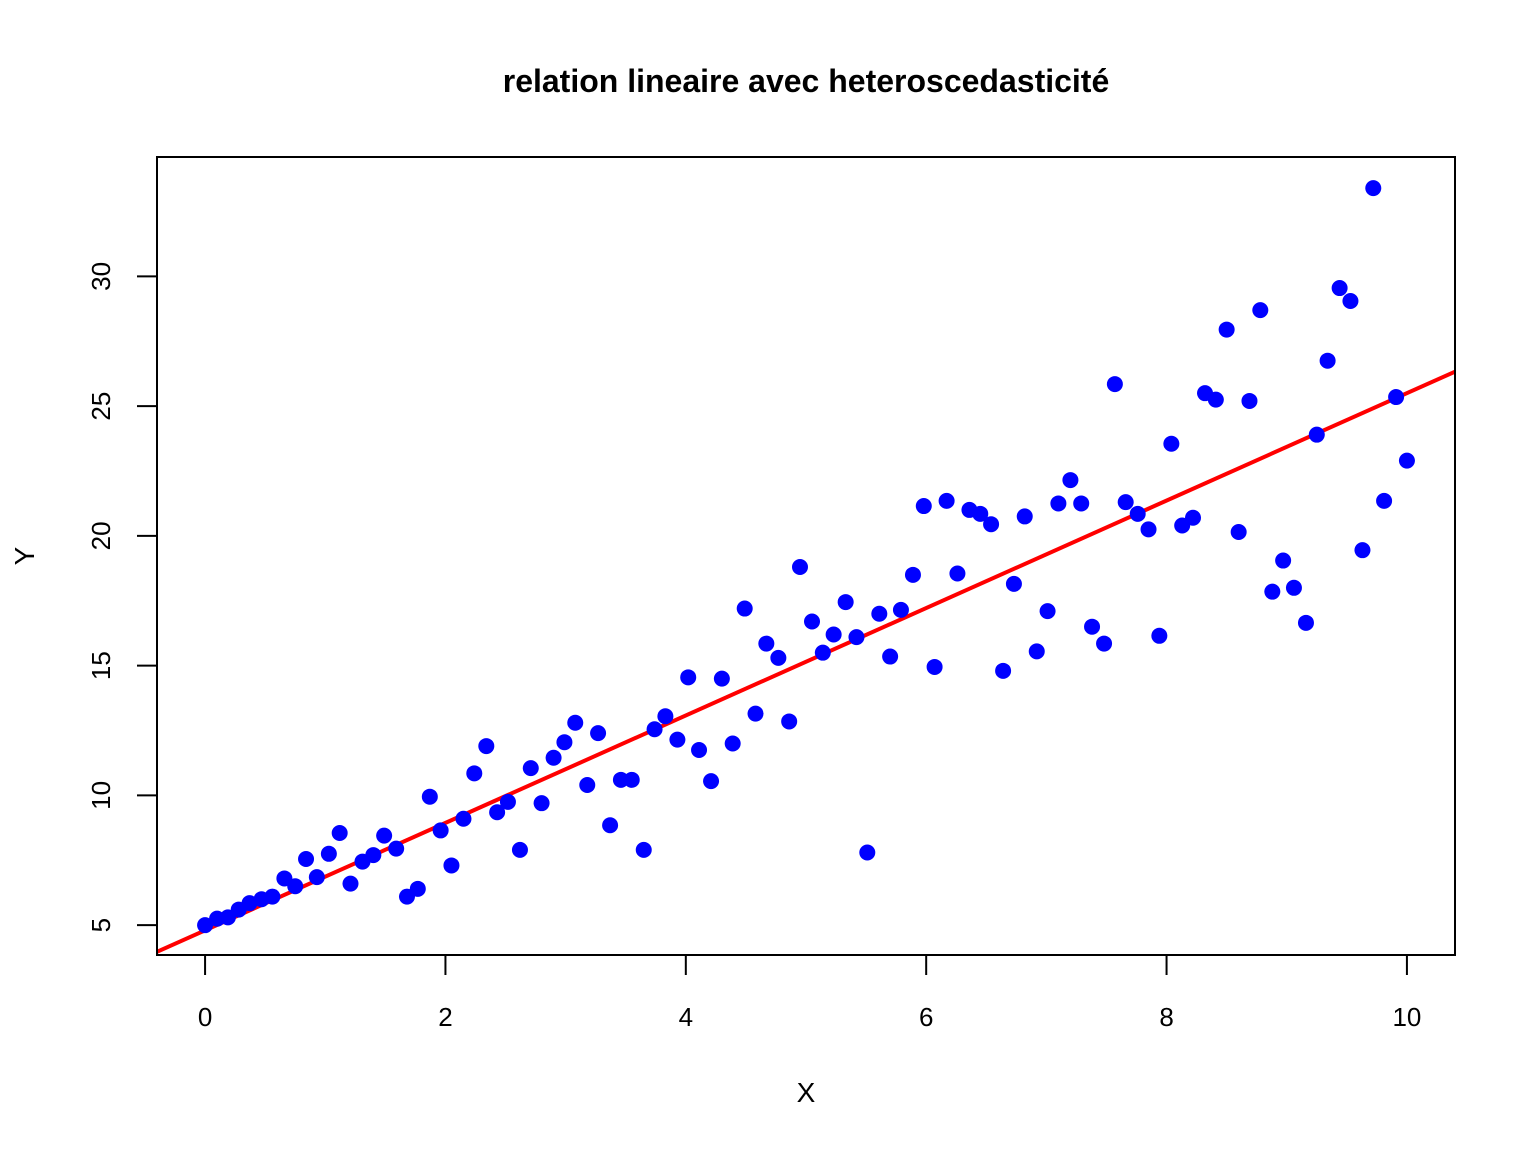  What do you see at coordinates (101, 535) in the screenshot?
I see `y-tick-label: 20` at bounding box center [101, 535].